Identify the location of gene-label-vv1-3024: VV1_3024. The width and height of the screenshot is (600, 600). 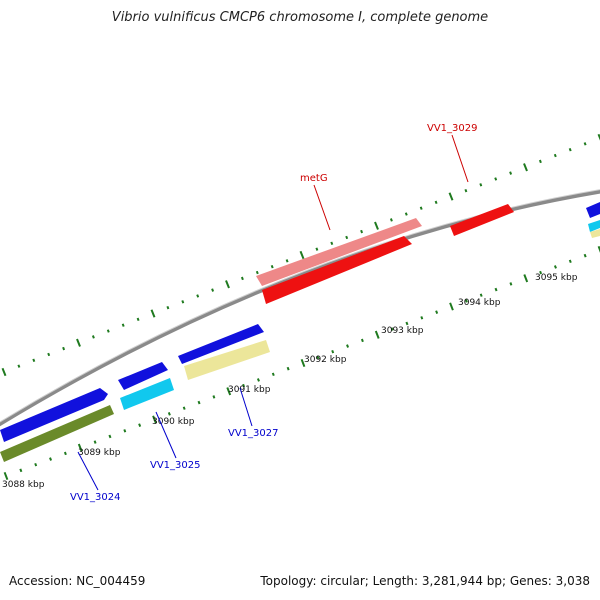
(95, 497).